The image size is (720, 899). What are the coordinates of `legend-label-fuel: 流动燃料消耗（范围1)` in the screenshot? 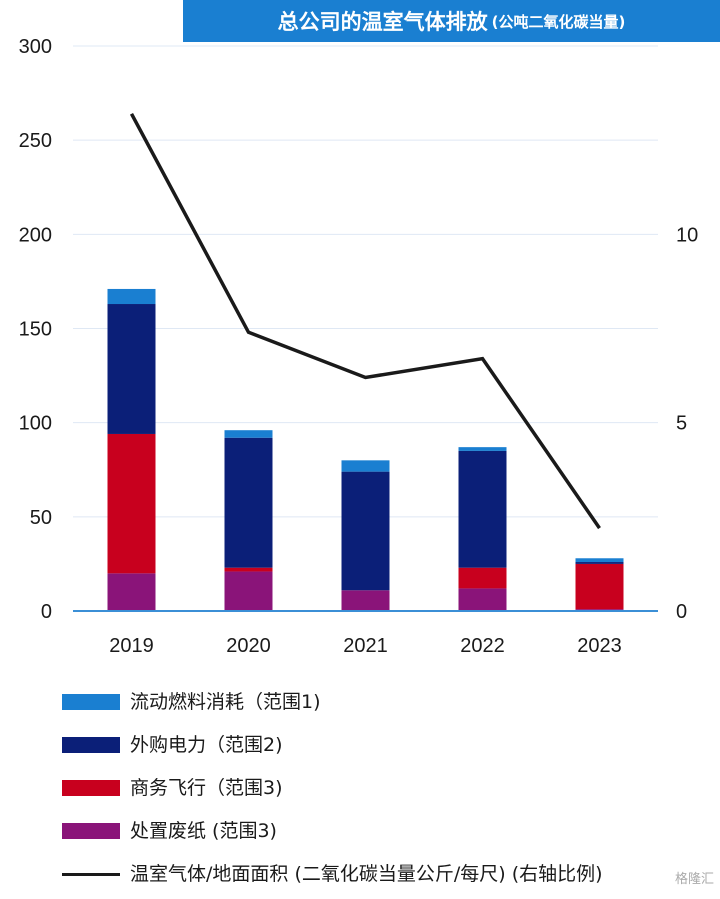 It's located at (225, 702).